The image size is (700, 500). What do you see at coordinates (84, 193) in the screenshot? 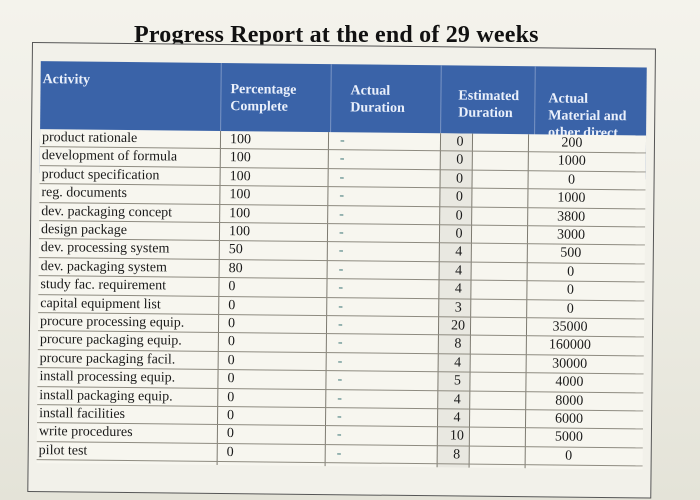
I see `activity-cell: reg. documents` at bounding box center [84, 193].